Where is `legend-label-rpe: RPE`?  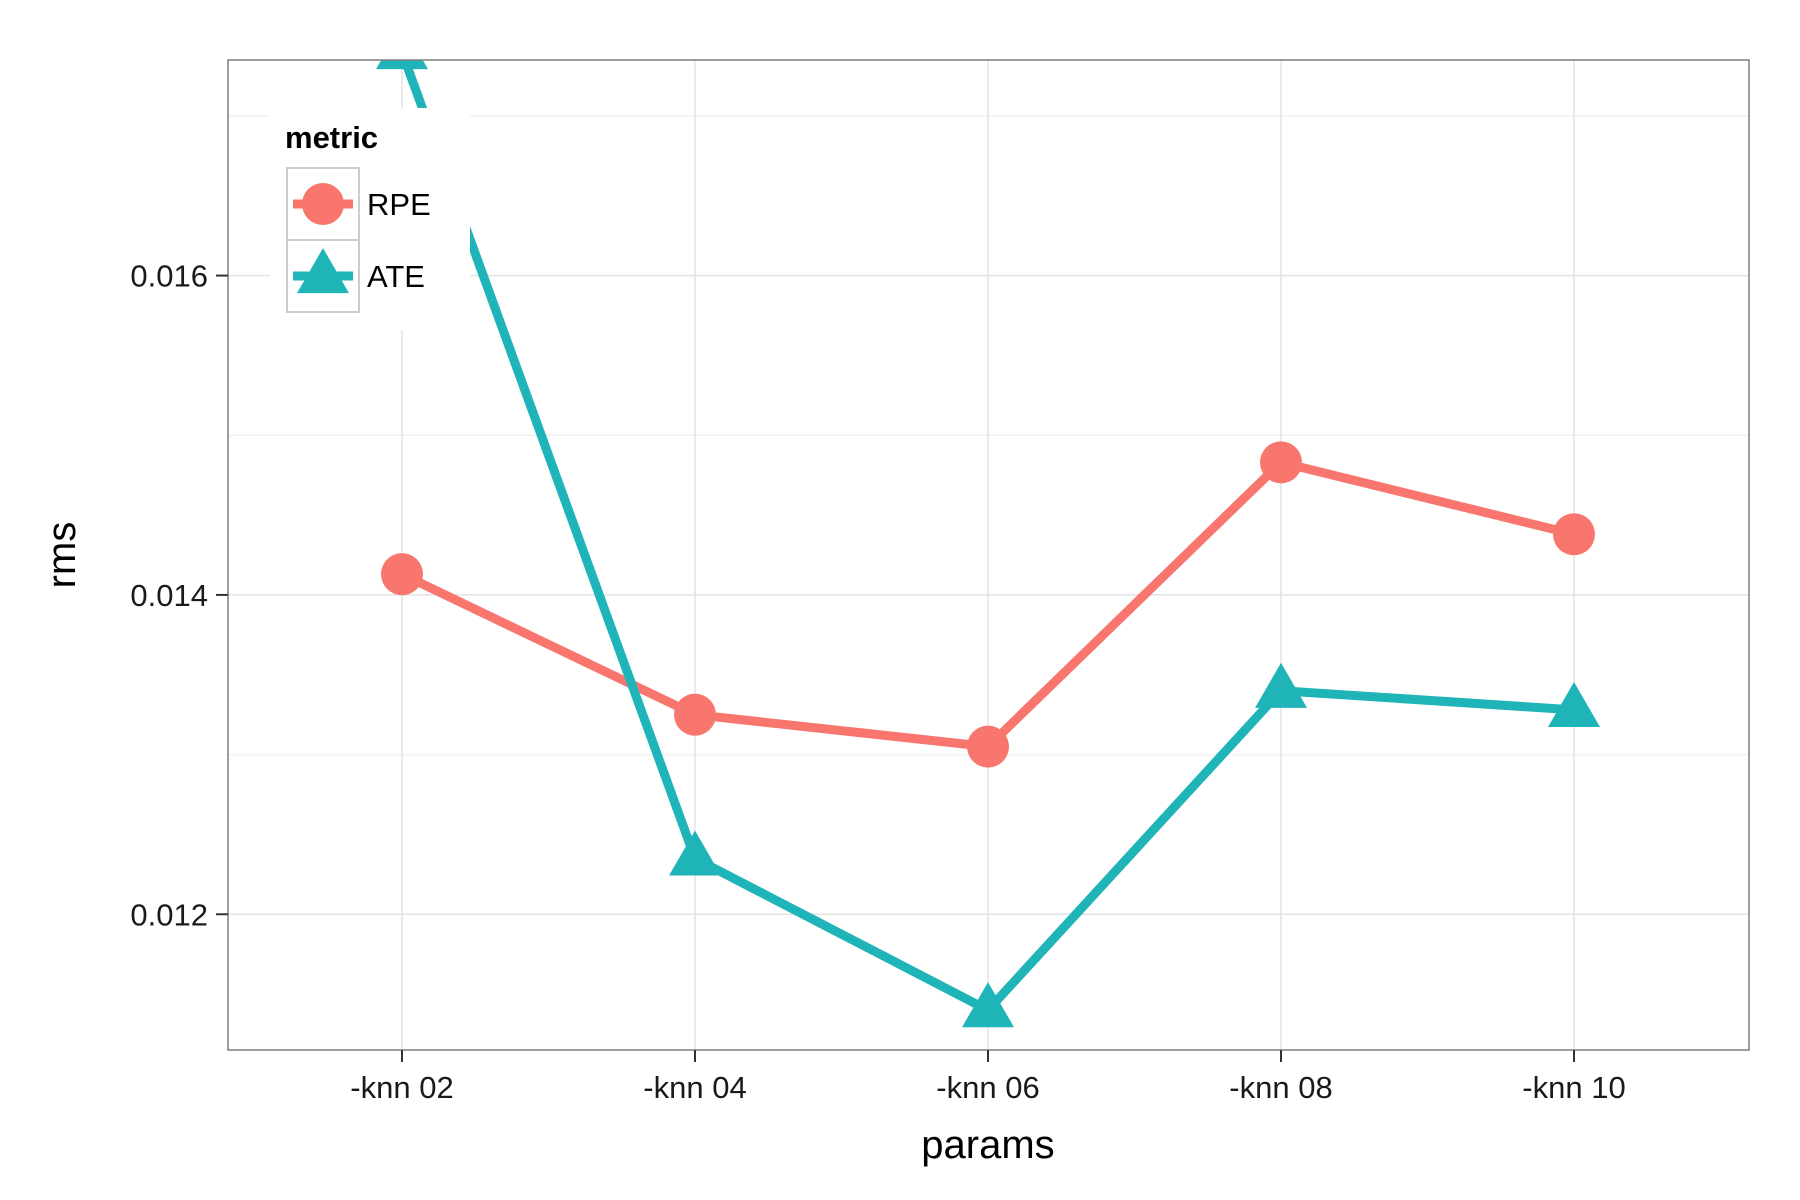
legend-label-rpe: RPE is located at coordinates (399, 204).